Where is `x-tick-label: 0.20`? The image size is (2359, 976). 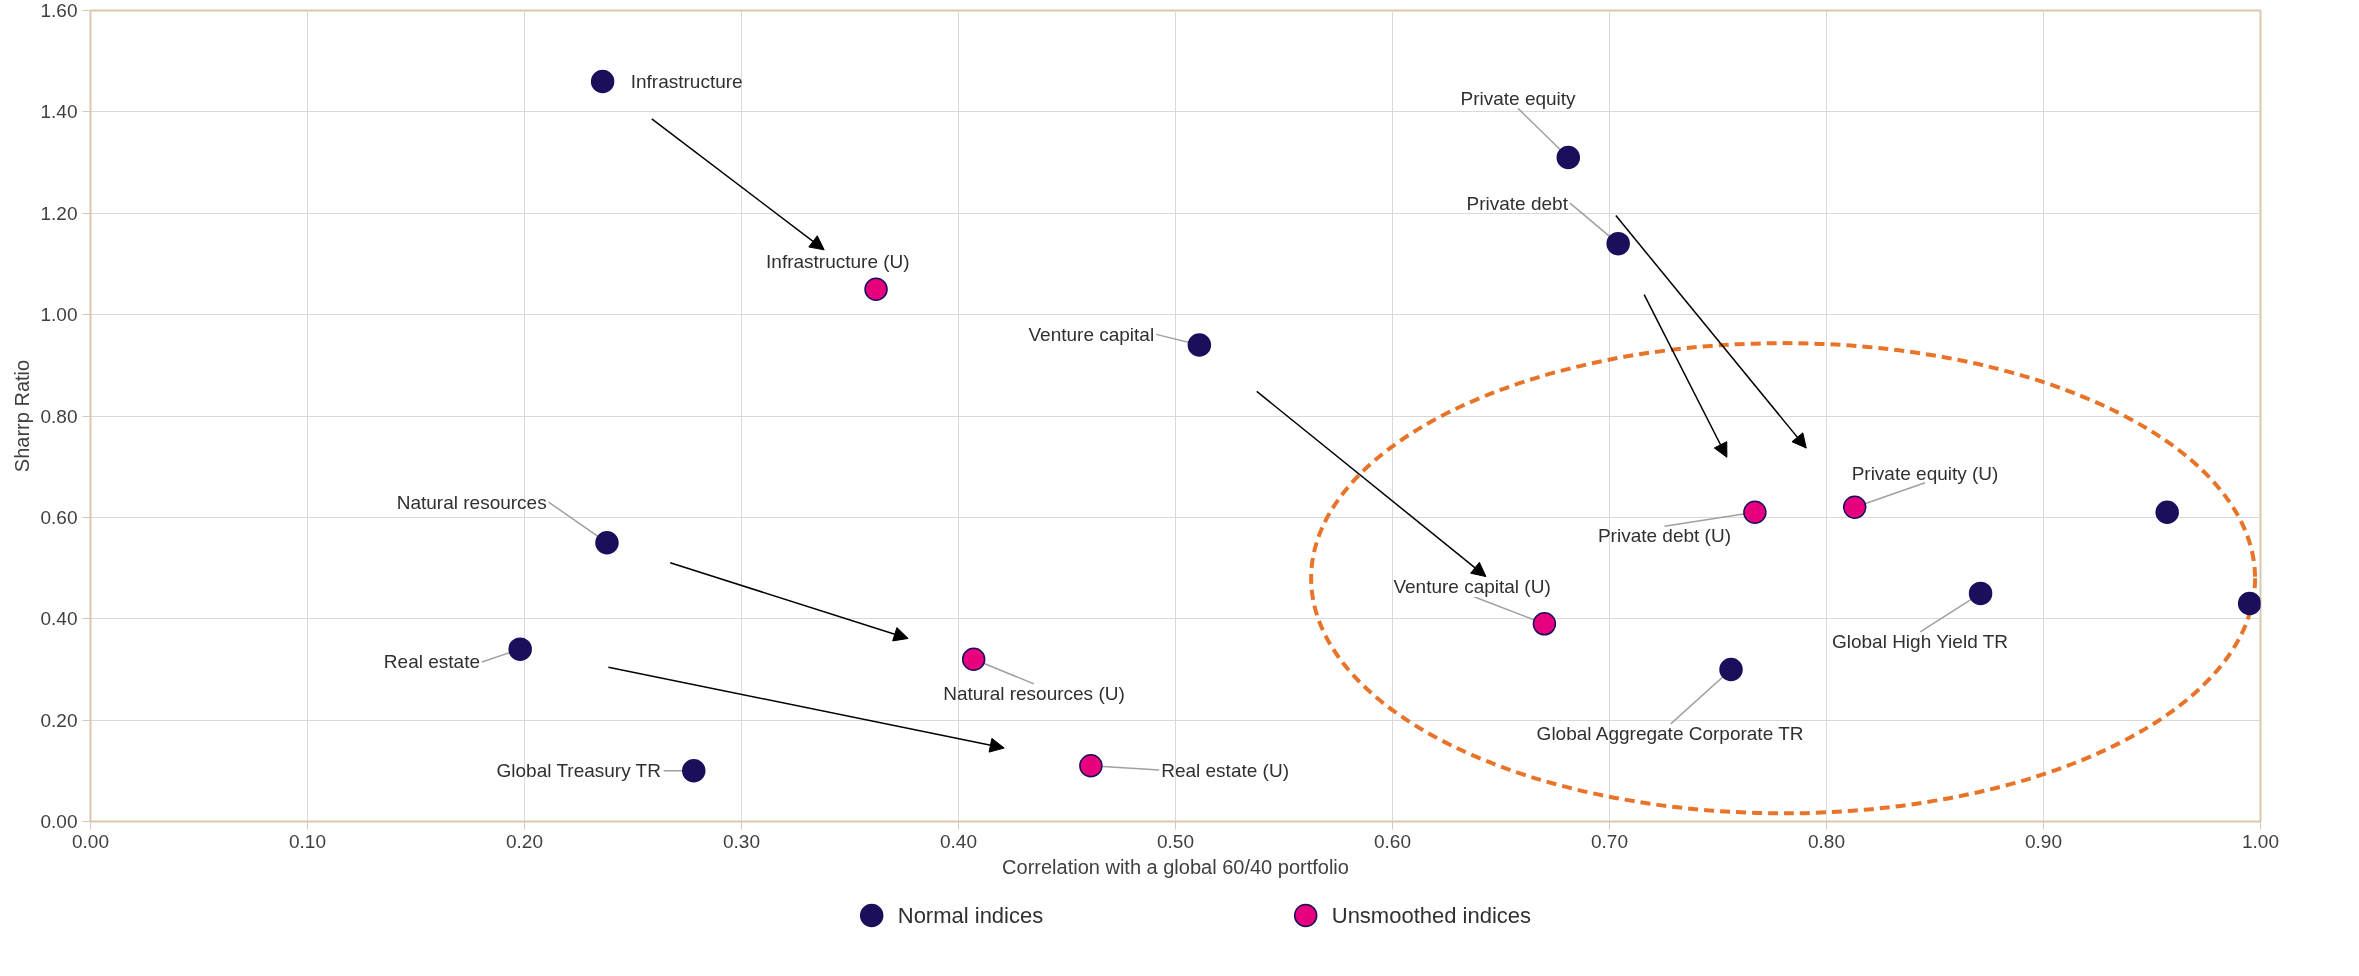
x-tick-label: 0.20 is located at coordinates (524, 841).